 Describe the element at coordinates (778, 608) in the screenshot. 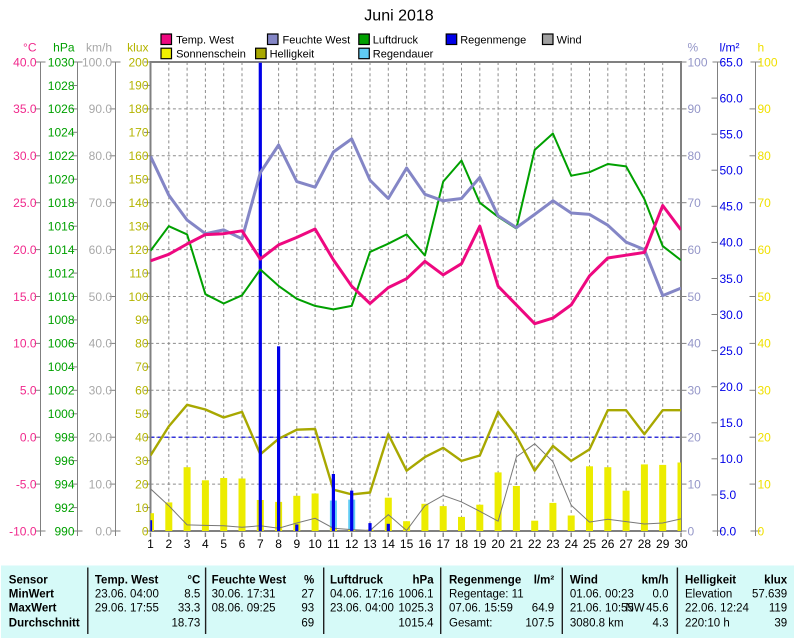

I see `svg-text: 119` at that location.